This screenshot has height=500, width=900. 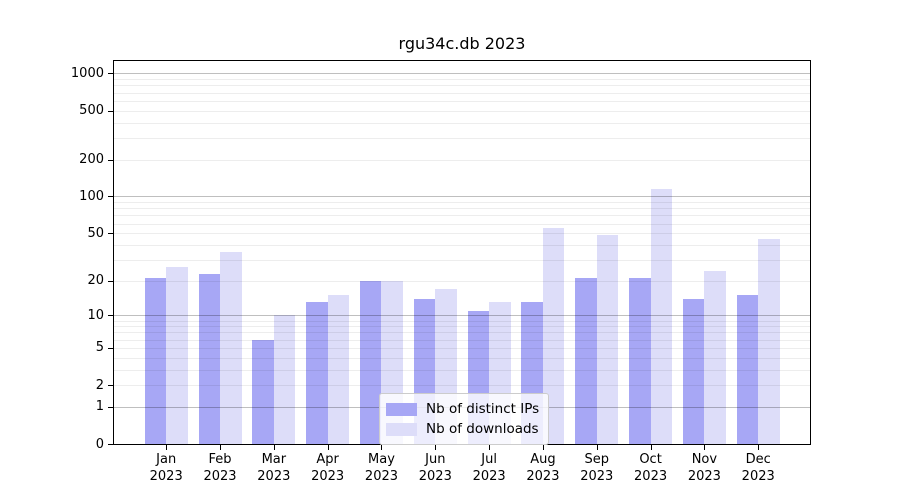 I want to click on x-tick-label: May 2023, so click(x=381, y=468).